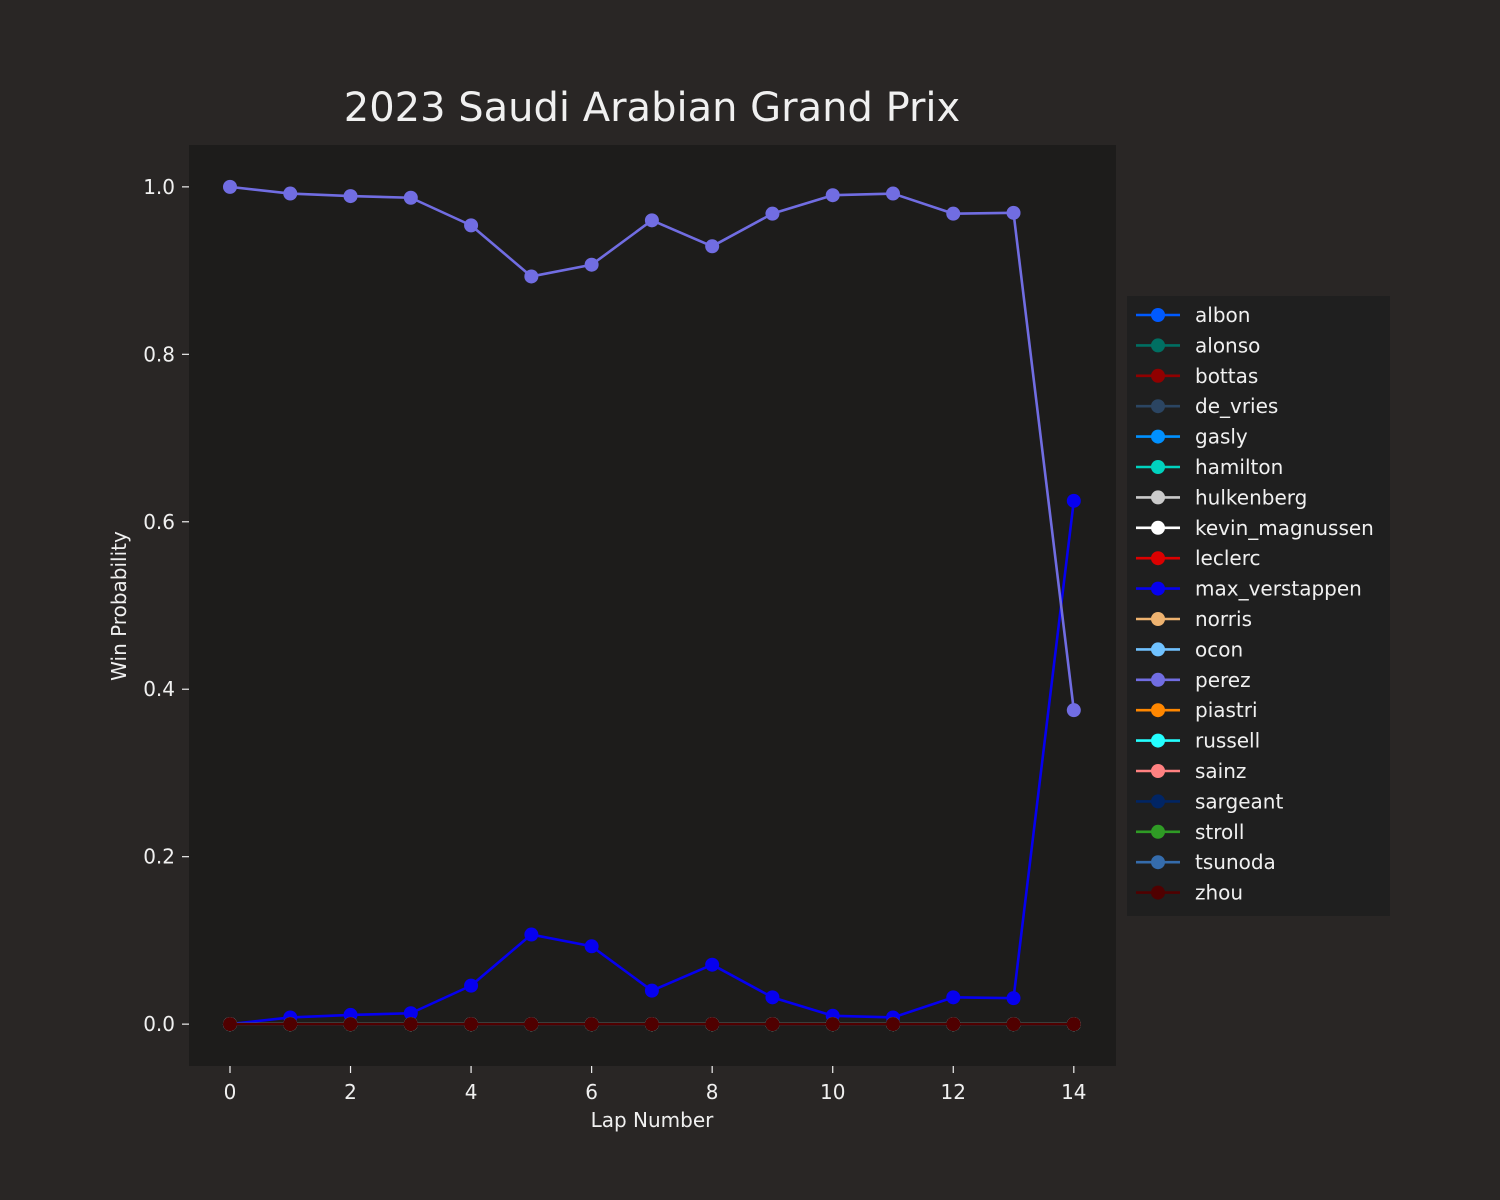 The height and width of the screenshot is (1200, 1500). Describe the element at coordinates (1219, 832) in the screenshot. I see `legend-label: stroll` at that location.